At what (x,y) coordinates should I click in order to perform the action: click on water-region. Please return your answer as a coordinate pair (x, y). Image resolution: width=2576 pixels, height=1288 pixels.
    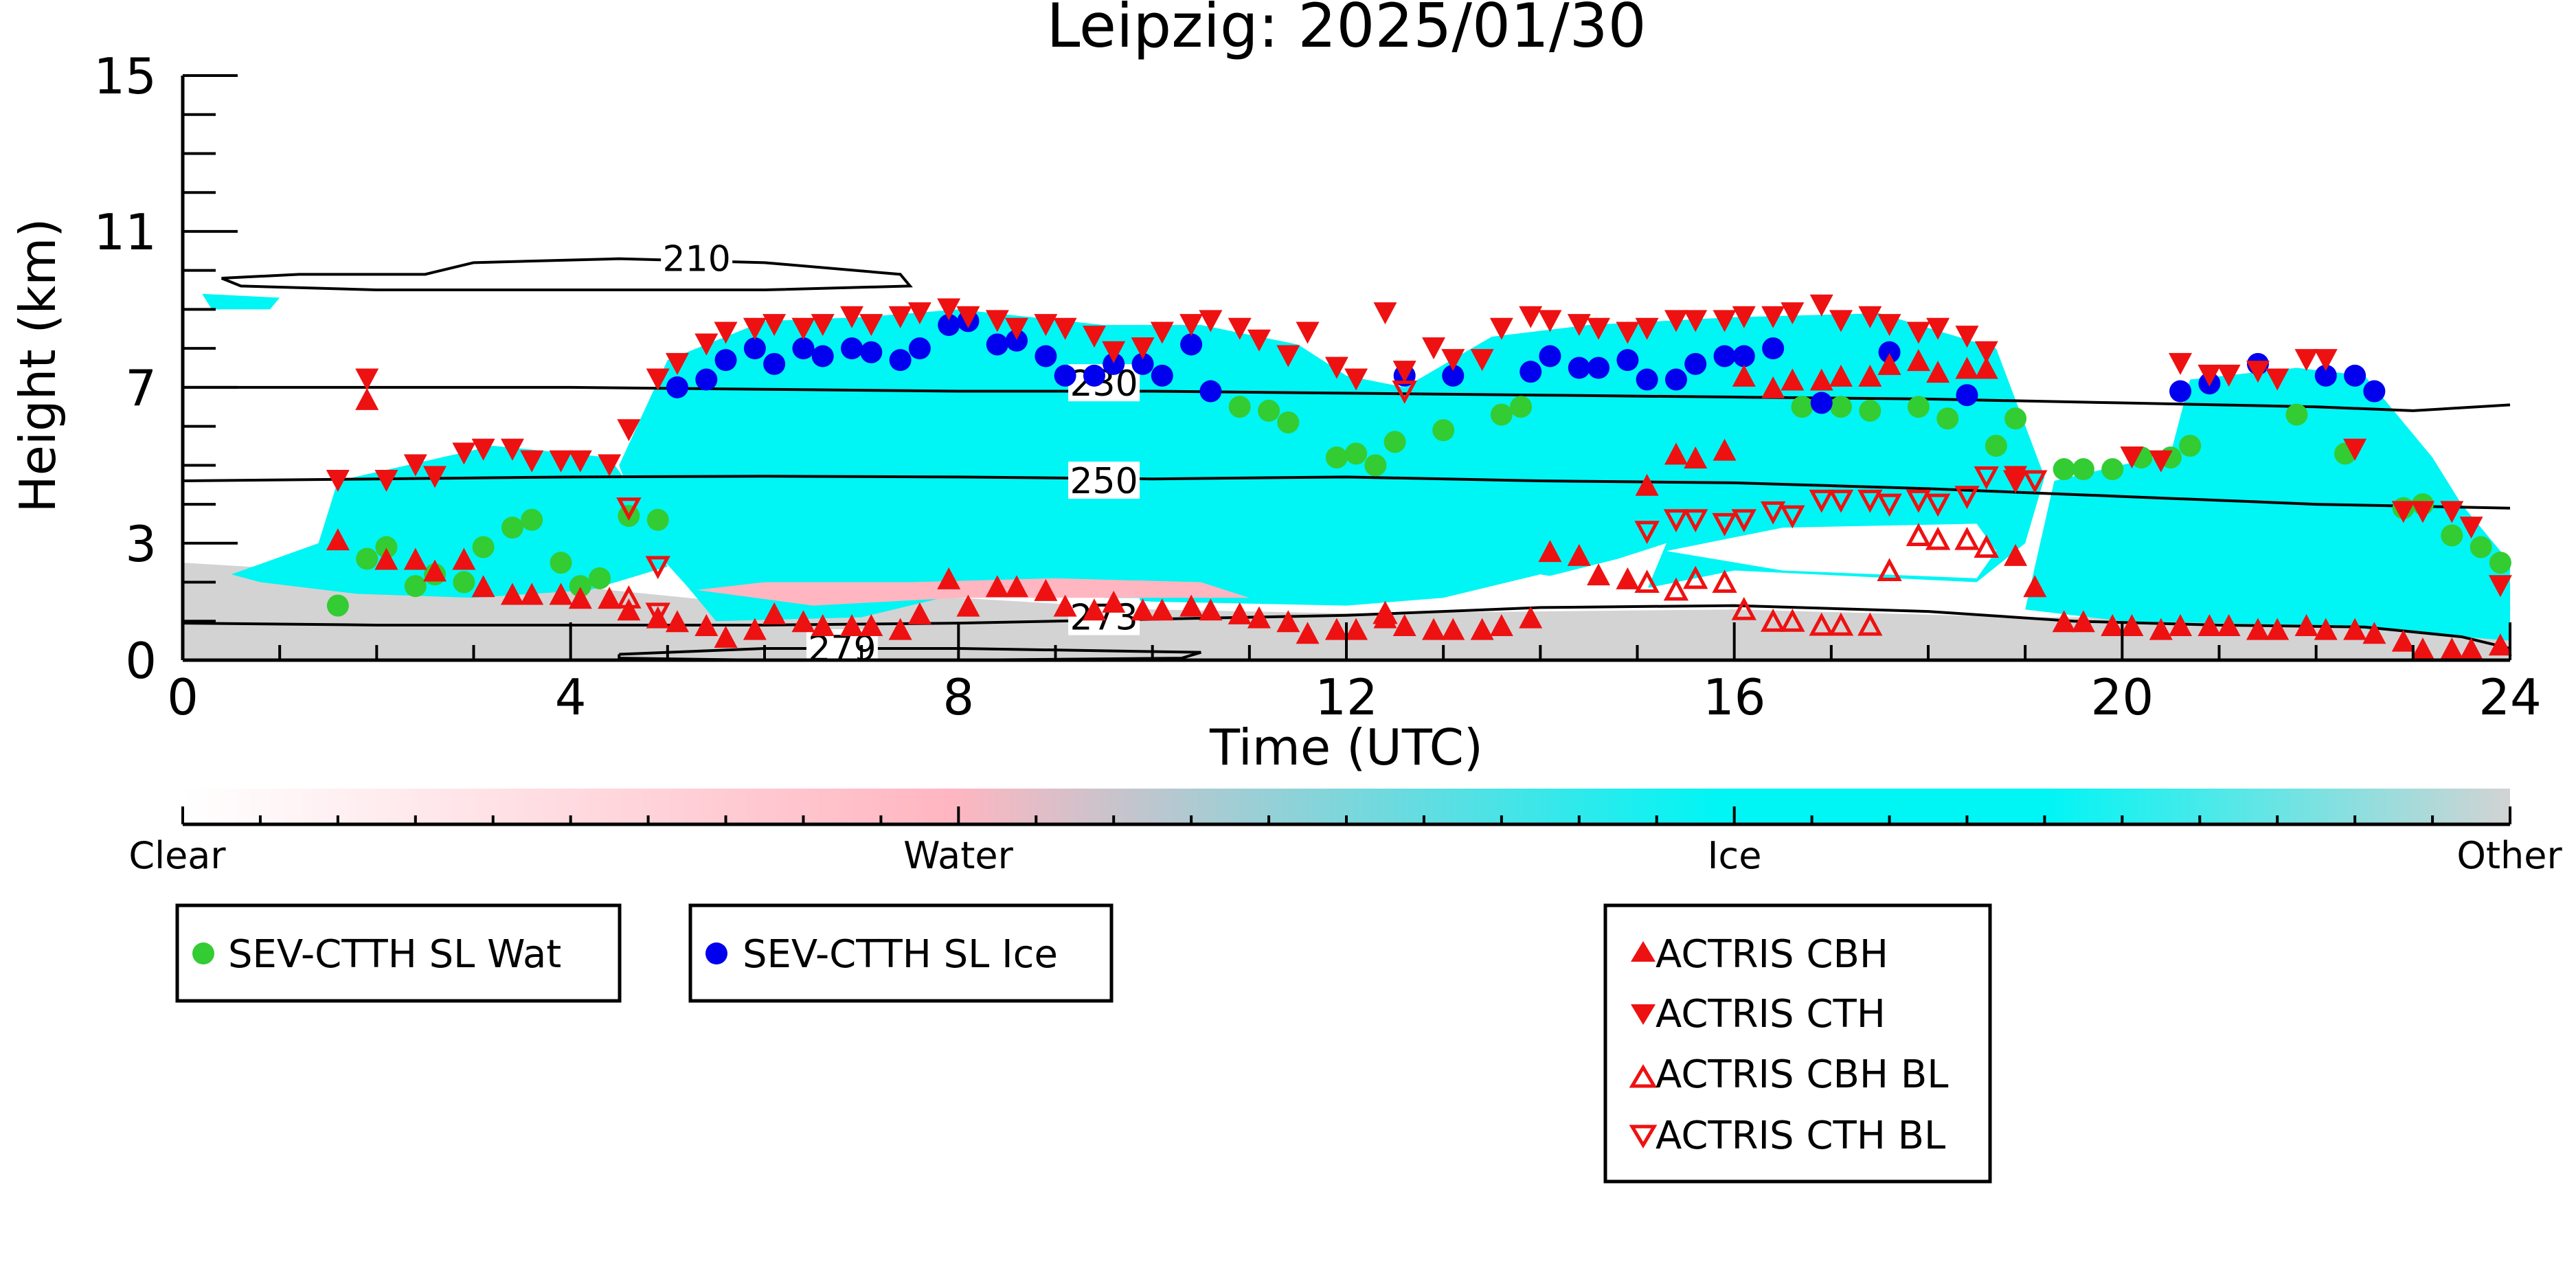
    Looking at the image, I should click on (973, 592).